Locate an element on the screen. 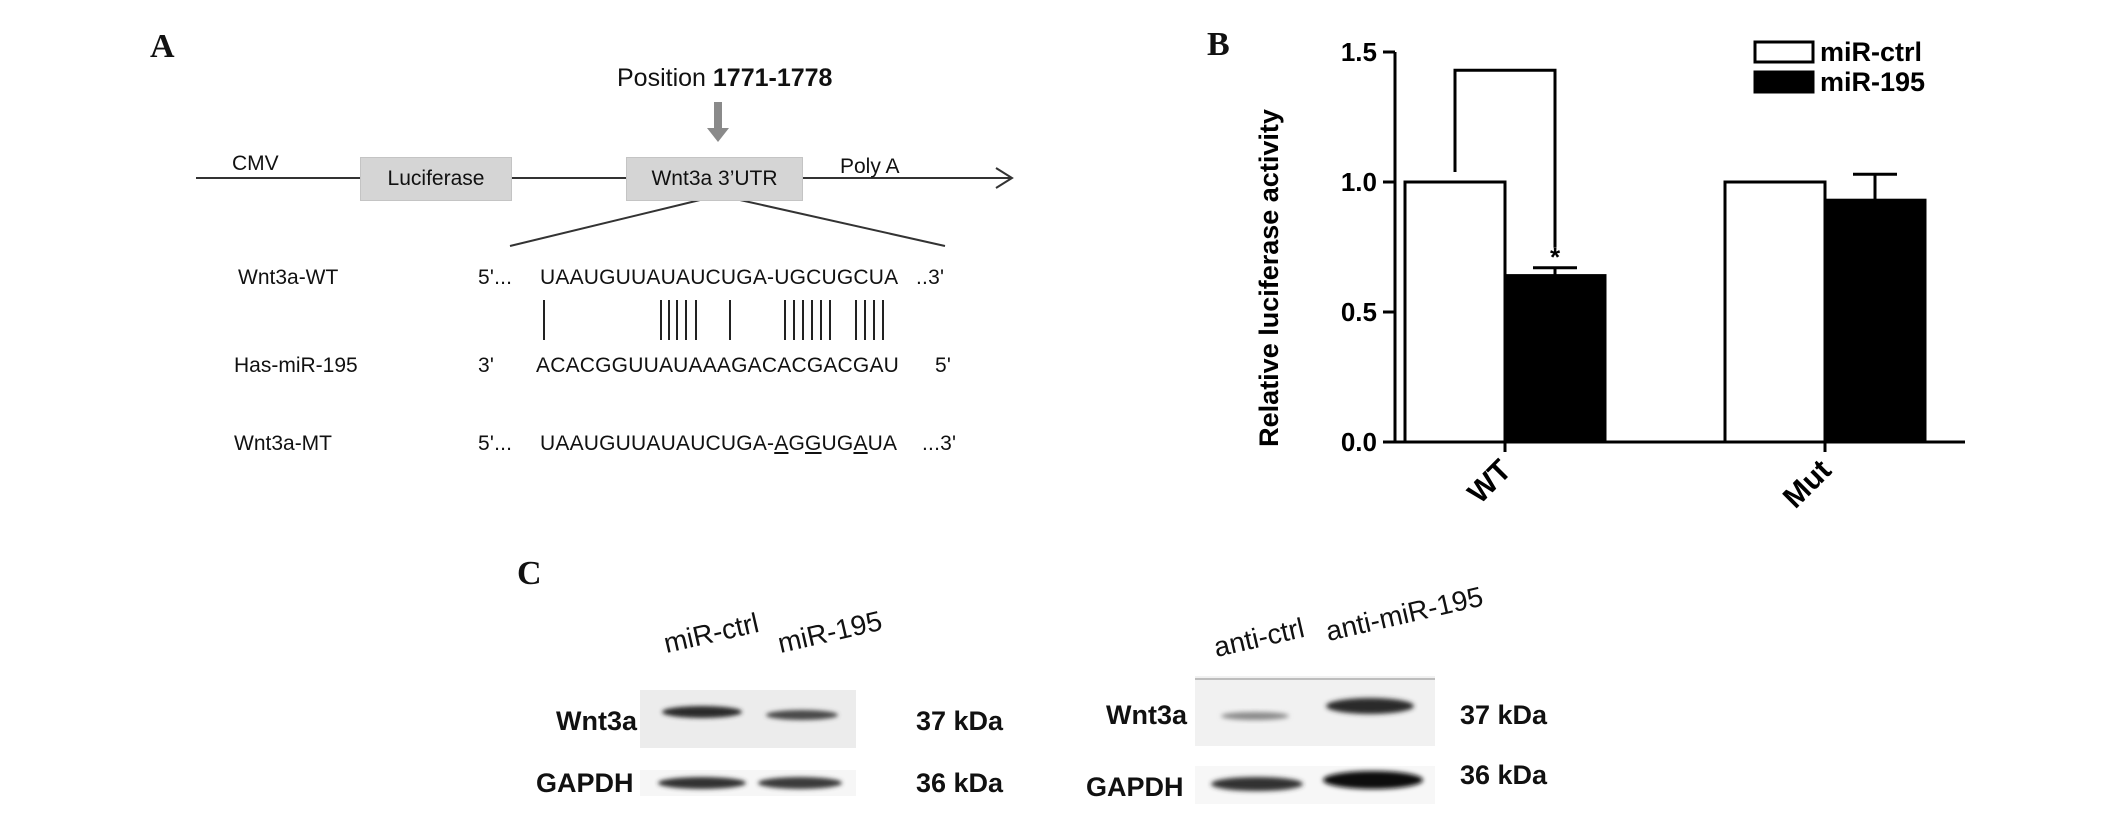  bar-wt-mir-ctrl is located at coordinates (1455, 312).